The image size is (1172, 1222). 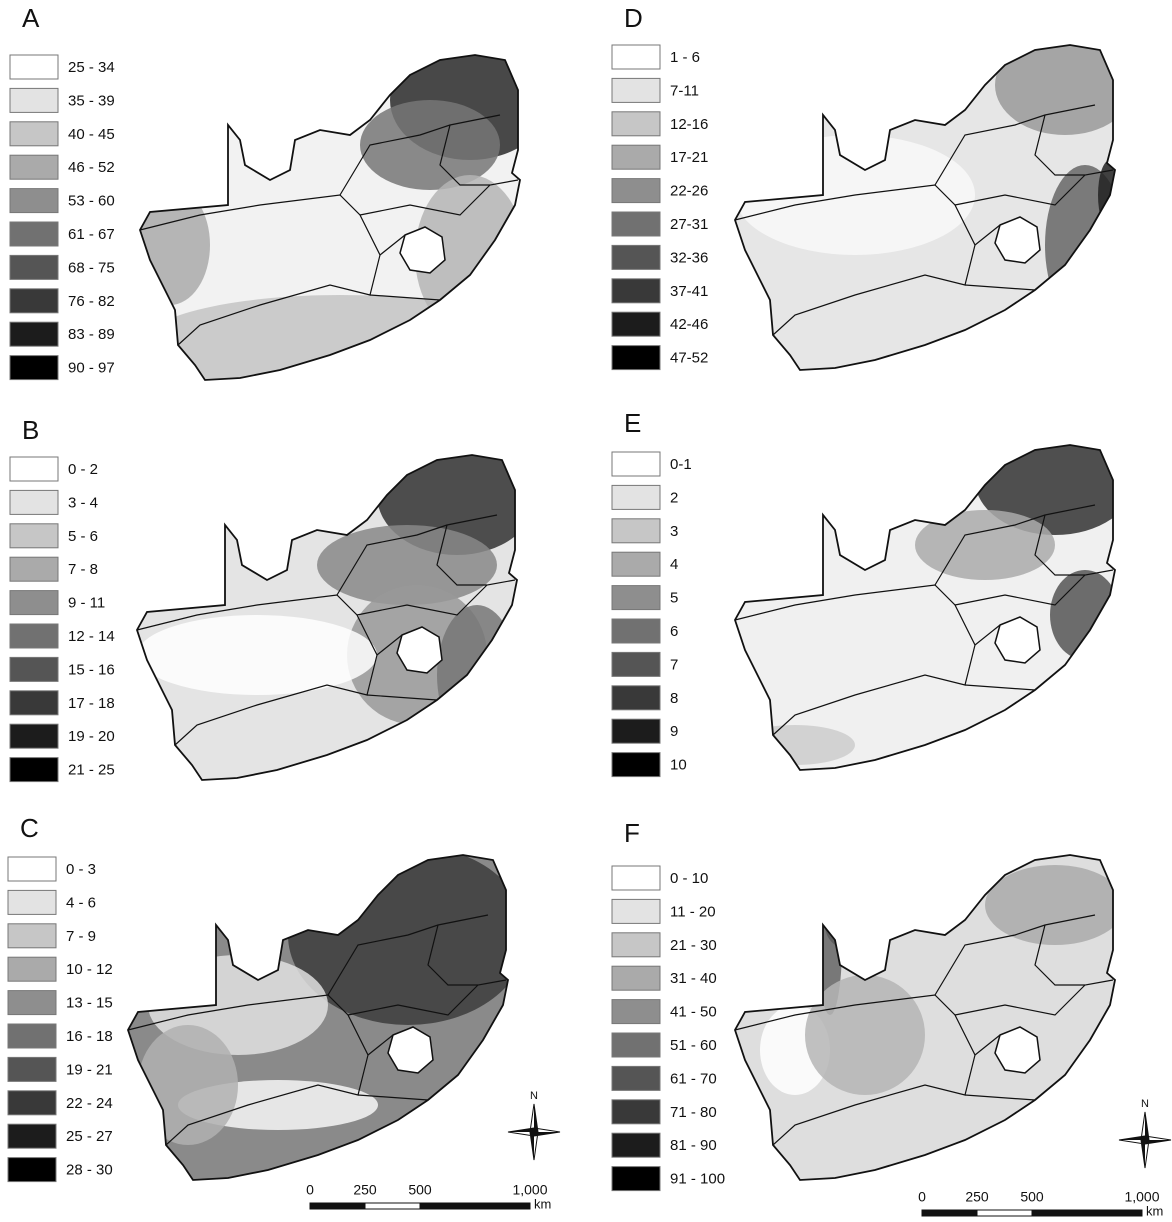 What do you see at coordinates (693, 1045) in the screenshot?
I see `legend-label: 51 - 60` at bounding box center [693, 1045].